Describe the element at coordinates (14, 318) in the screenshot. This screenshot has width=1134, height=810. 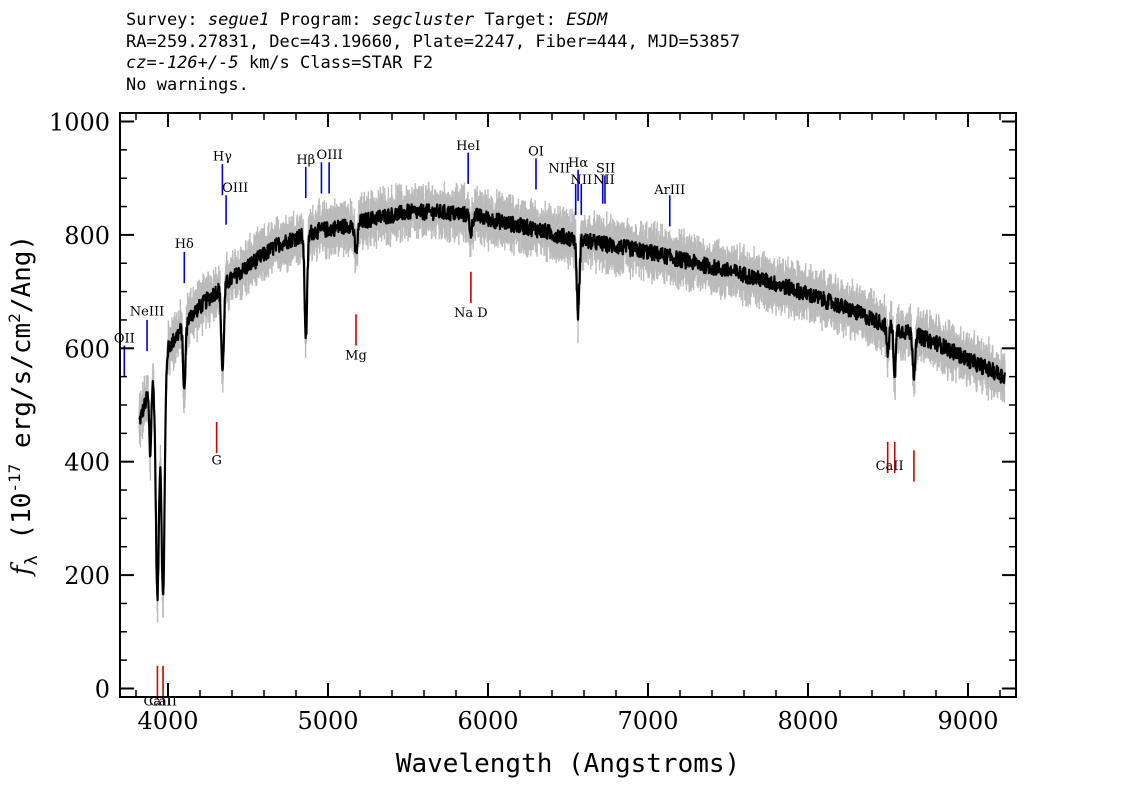
I see `y-label-superscript-2: 2` at that location.